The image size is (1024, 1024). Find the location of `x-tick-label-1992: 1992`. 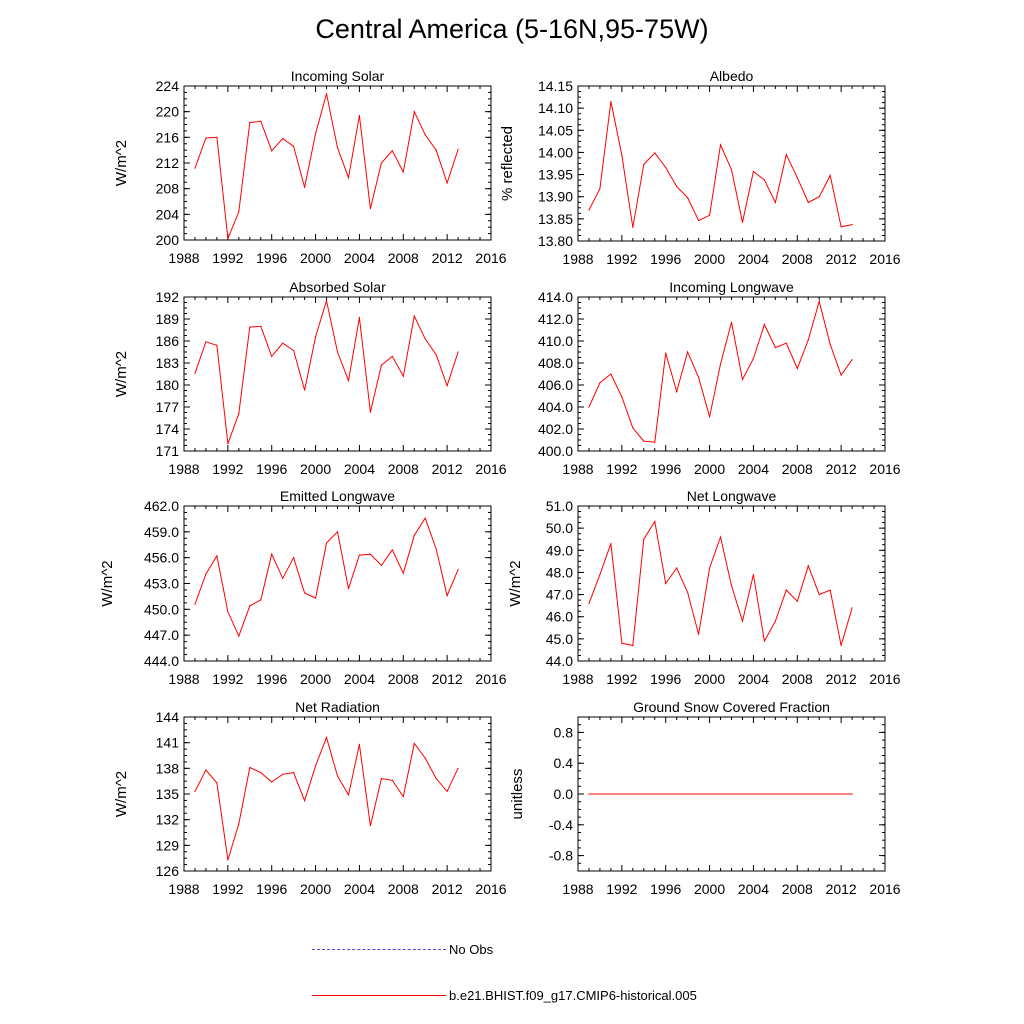

x-tick-label-1992: 1992 is located at coordinates (227, 469).